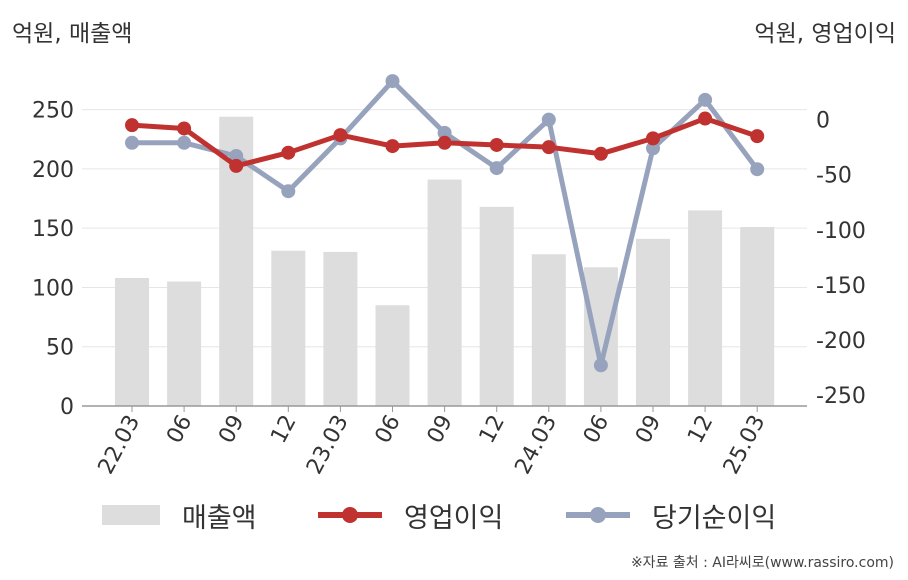  What do you see at coordinates (536, 444) in the screenshot?
I see `x-tick-label: 24.03` at bounding box center [536, 444].